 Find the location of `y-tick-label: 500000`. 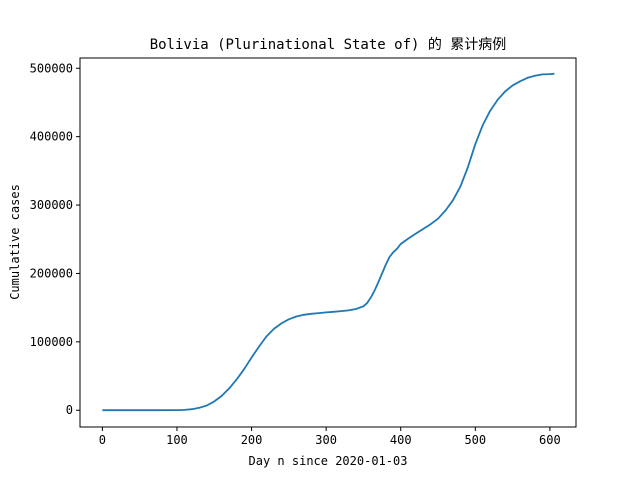

y-tick-label: 500000 is located at coordinates (51, 68).